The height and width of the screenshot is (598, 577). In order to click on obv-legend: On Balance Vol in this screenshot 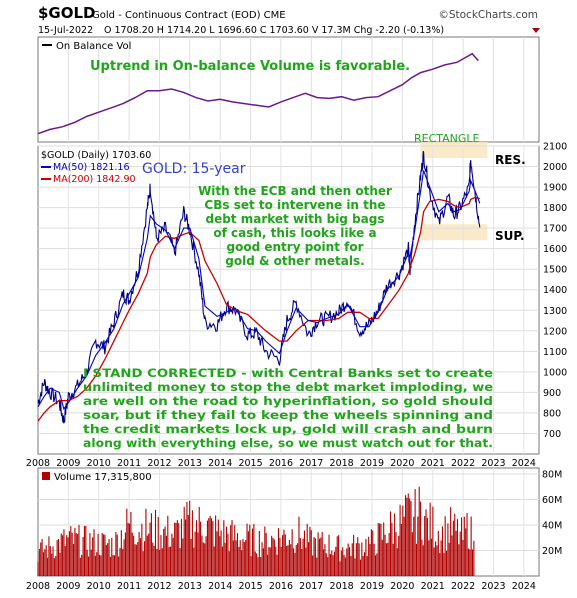, I will do `click(93, 46)`.